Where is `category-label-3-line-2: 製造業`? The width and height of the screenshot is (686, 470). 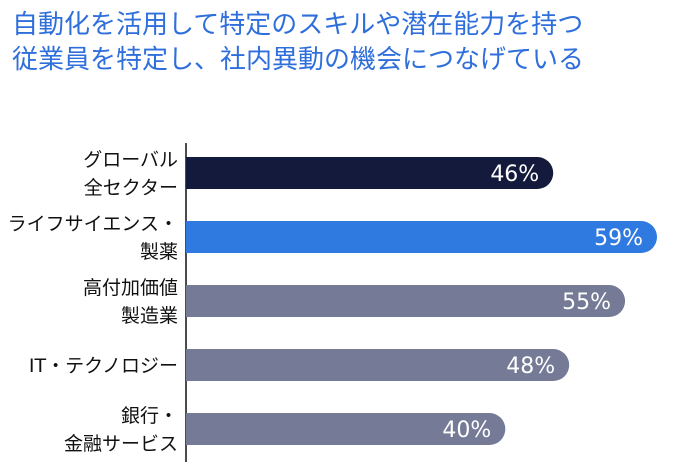 category-label-3-line-2: 製造業 is located at coordinates (149, 316).